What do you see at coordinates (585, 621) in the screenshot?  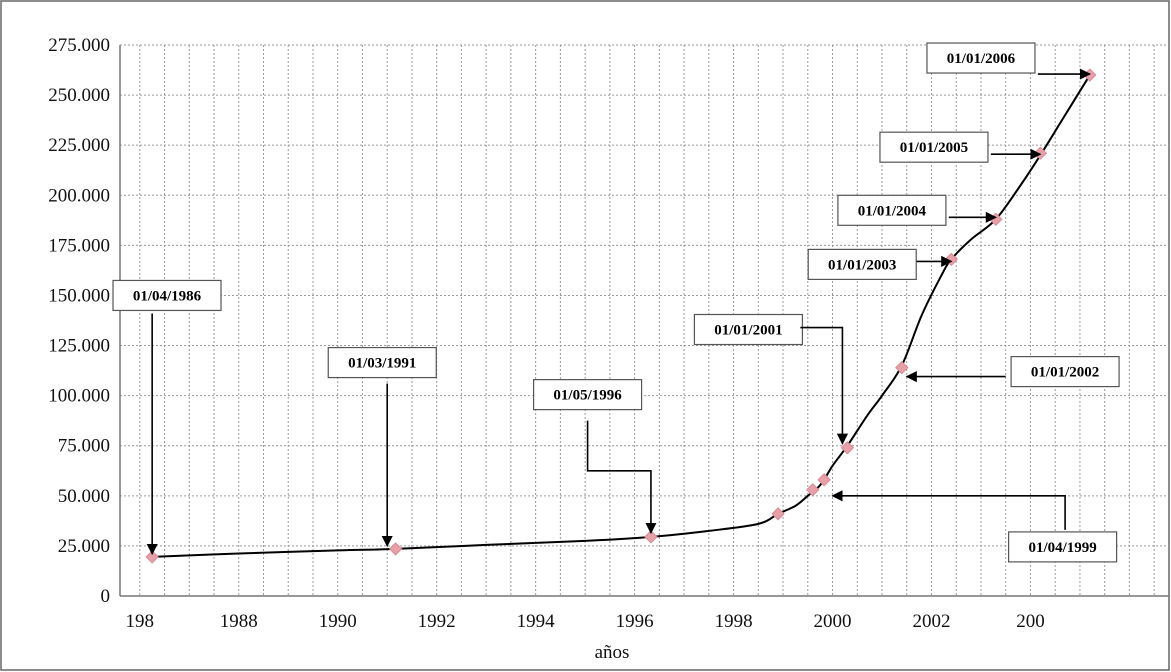 I see `x-axis: 198 1988 1990 1992 1994 1996 1998 2000 2002 200` at bounding box center [585, 621].